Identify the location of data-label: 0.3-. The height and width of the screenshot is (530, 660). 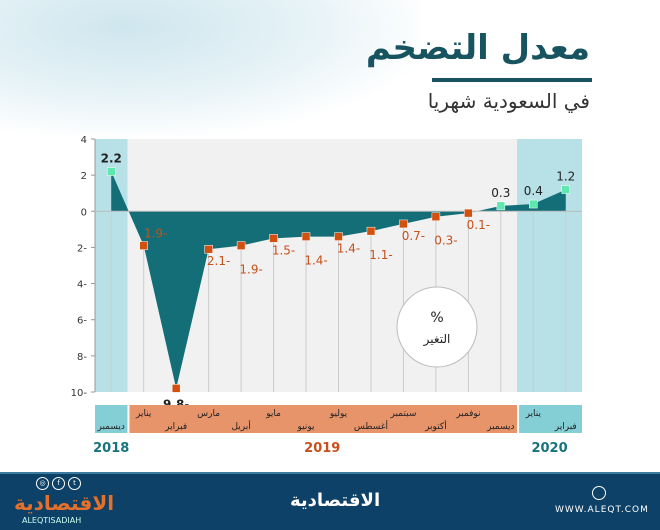
(445, 241).